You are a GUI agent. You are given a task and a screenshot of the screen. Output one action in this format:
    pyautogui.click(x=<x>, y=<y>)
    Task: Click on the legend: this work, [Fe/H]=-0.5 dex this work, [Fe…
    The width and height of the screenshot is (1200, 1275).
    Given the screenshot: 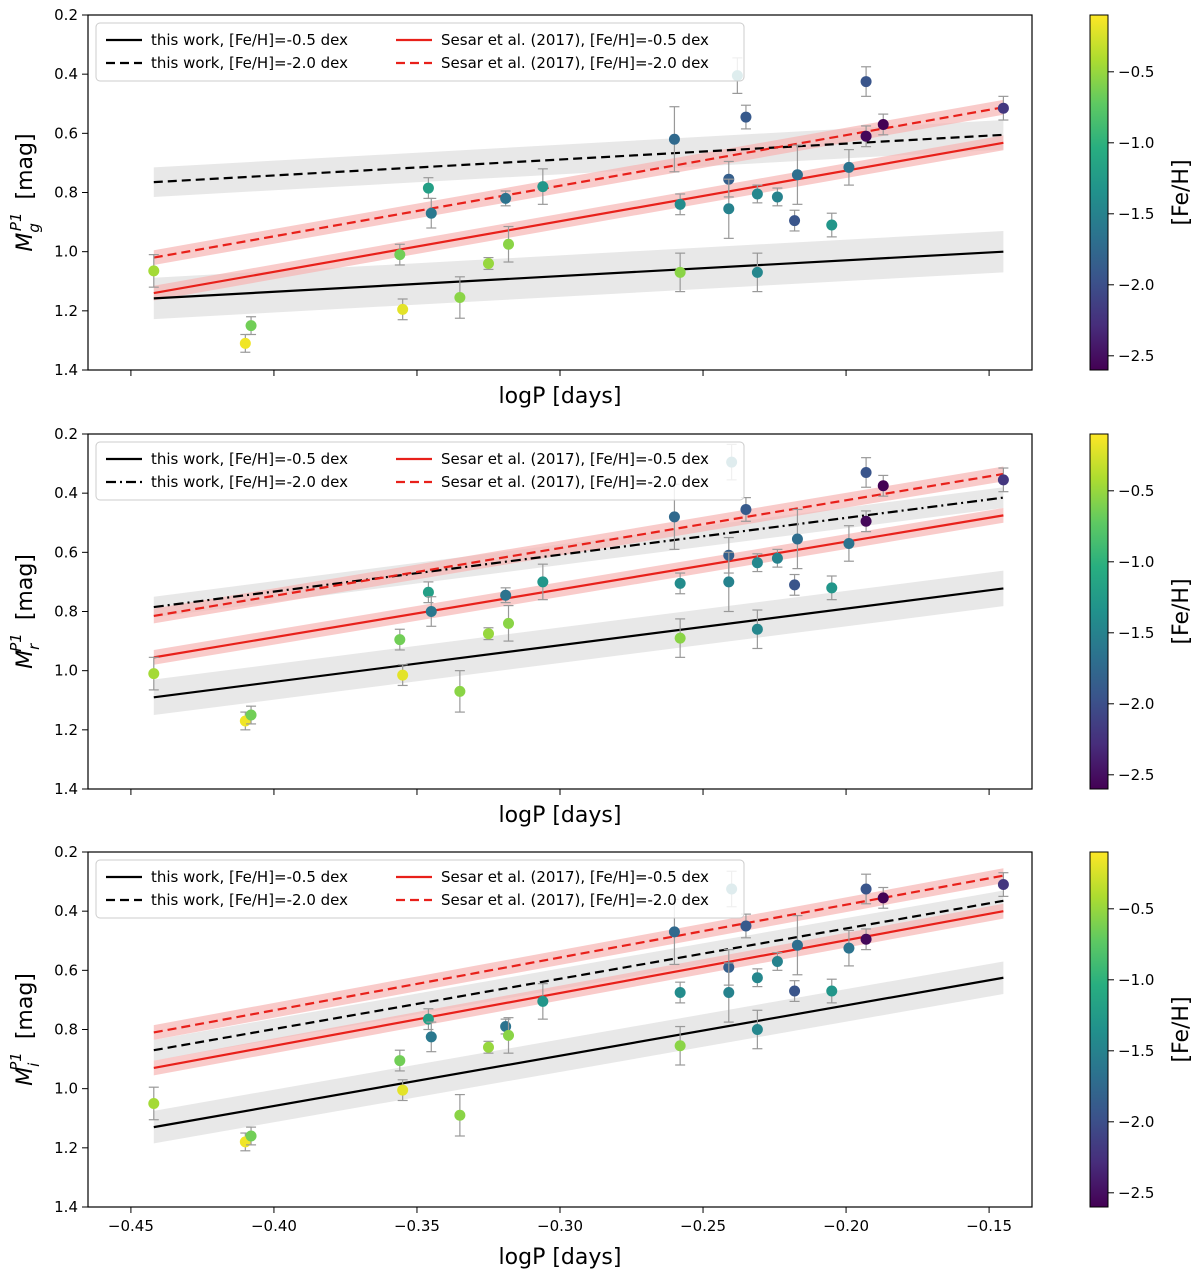 What is the action you would take?
    pyautogui.click(x=420, y=889)
    